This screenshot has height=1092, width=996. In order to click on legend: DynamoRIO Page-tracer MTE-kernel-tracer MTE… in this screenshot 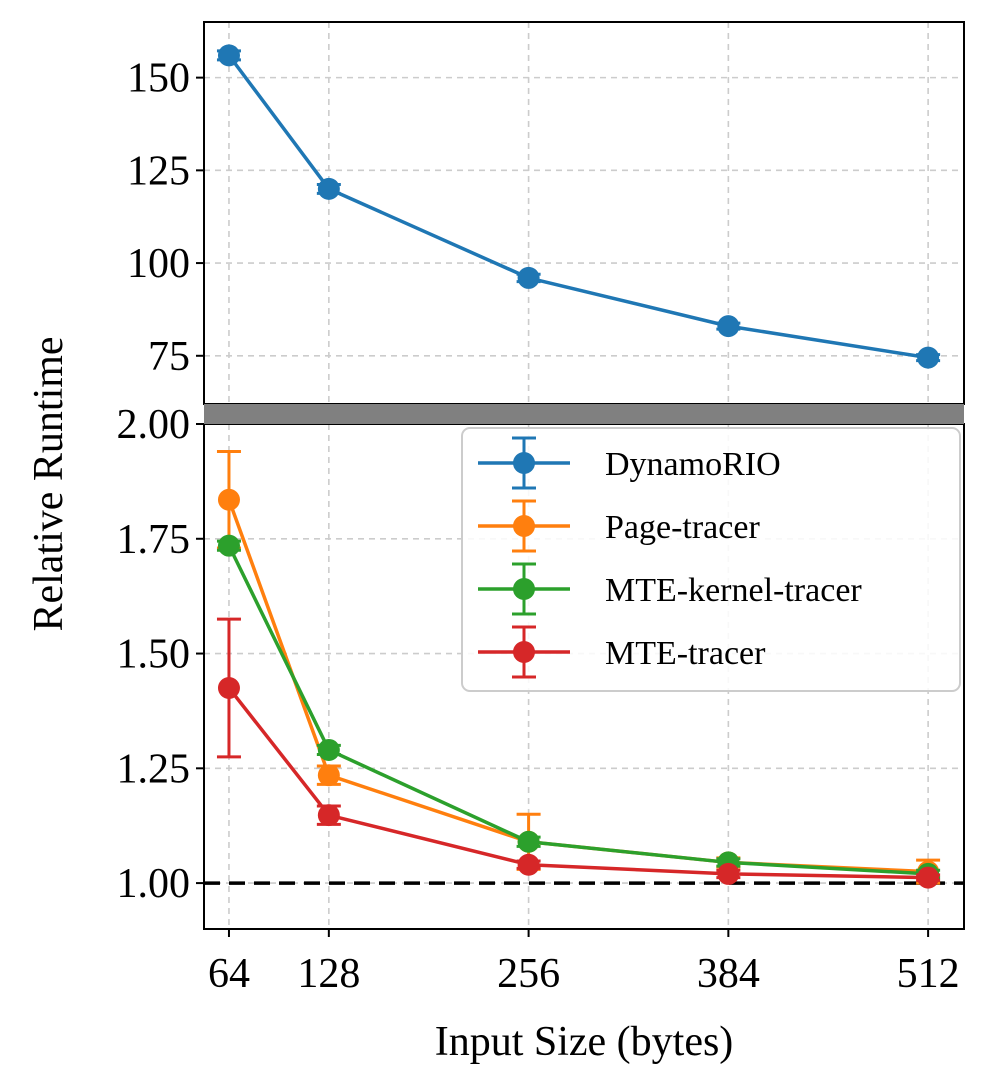, I will do `click(711, 559)`.